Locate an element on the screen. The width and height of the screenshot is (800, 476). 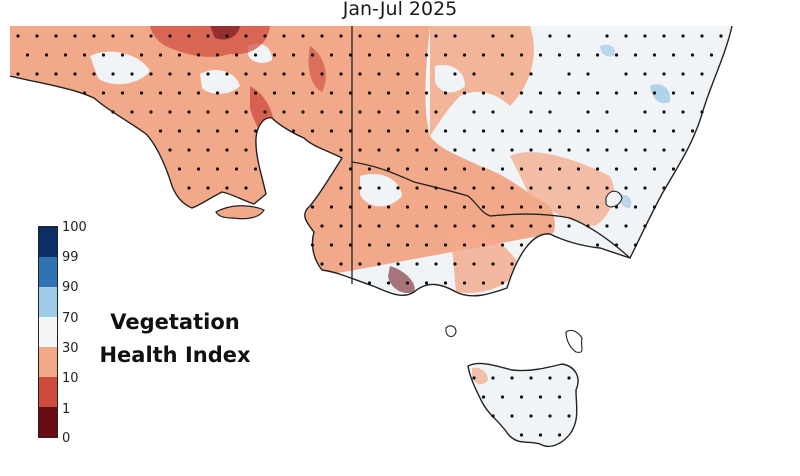
legend-title-line2: Health Index is located at coordinates (175, 355).